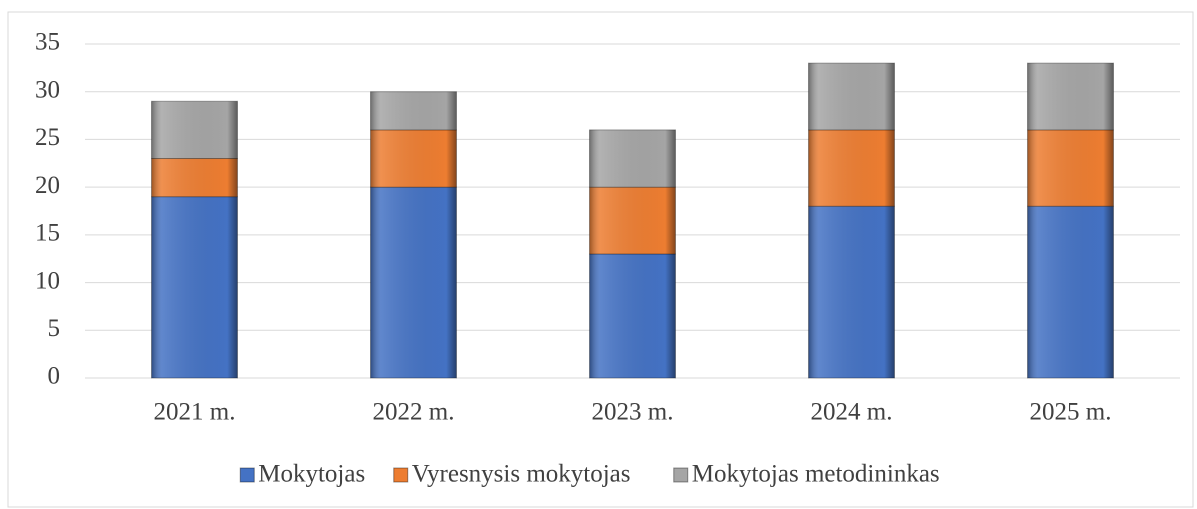 The image size is (1197, 509). What do you see at coordinates (47, 280) in the screenshot?
I see `y-tick-label: 10` at bounding box center [47, 280].